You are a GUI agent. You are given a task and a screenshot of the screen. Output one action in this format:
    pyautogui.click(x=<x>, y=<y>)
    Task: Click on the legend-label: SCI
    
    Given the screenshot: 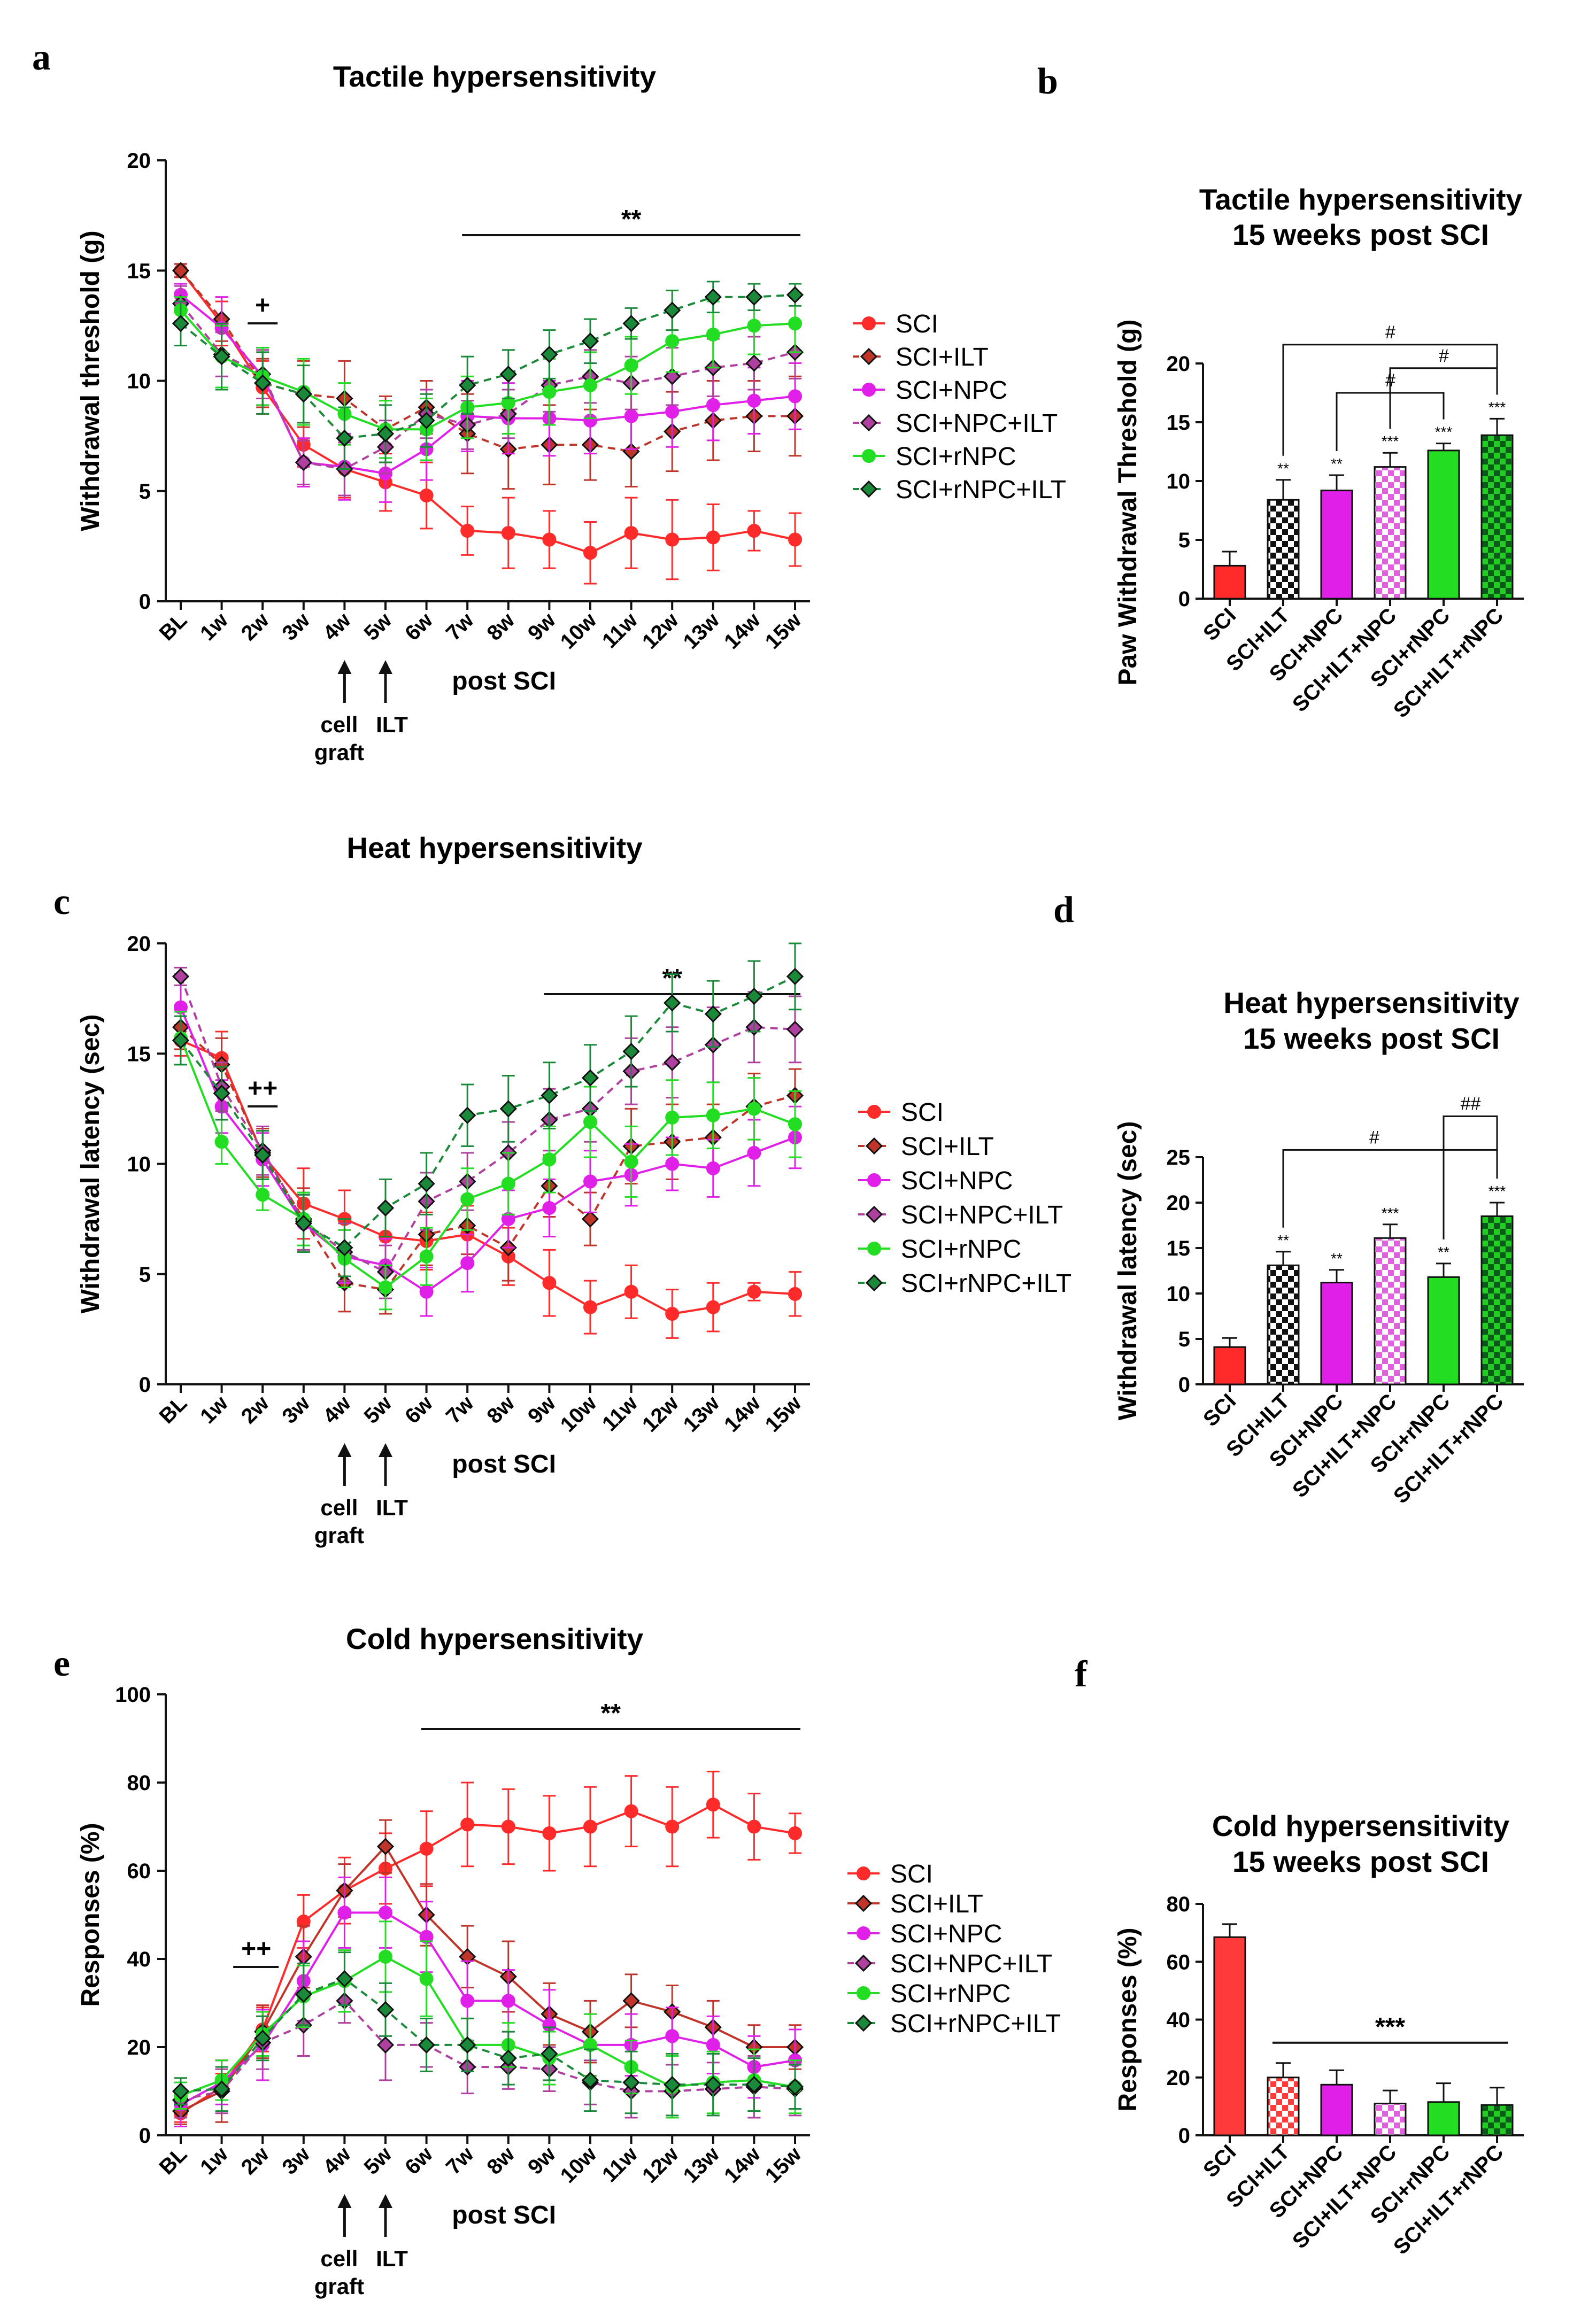 What is the action you would take?
    pyautogui.click(x=911, y=1874)
    